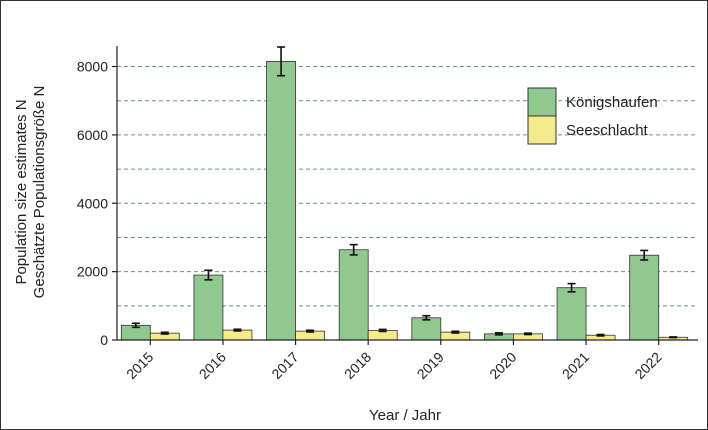 Image resolution: width=708 pixels, height=430 pixels. Describe the element at coordinates (394, 365) in the screenshot. I see `x-tick-labels: 2015 2016 2017 2018 2019 2020 2021 2022` at that location.